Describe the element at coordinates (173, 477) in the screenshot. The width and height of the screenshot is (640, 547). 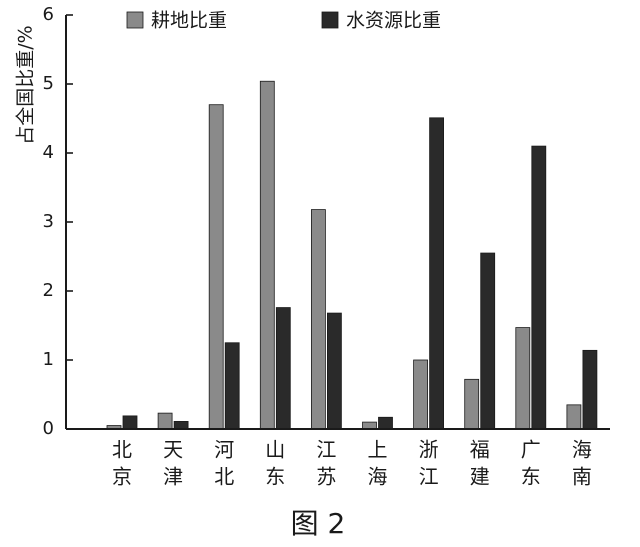
I see `x-category-label: 津` at that location.